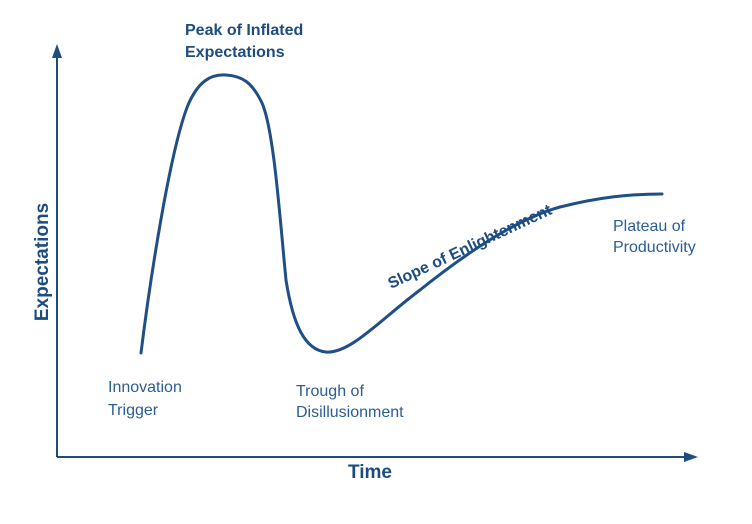 This screenshot has height=524, width=752. I want to click on y-axis-title: Expectations, so click(42, 262).